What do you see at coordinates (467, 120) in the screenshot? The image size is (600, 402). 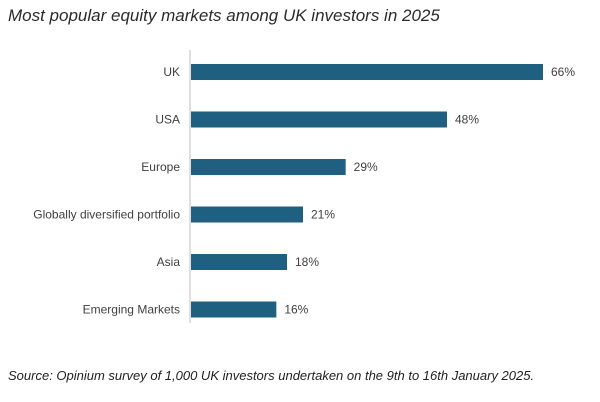 I see `value-label: 48%` at bounding box center [467, 120].